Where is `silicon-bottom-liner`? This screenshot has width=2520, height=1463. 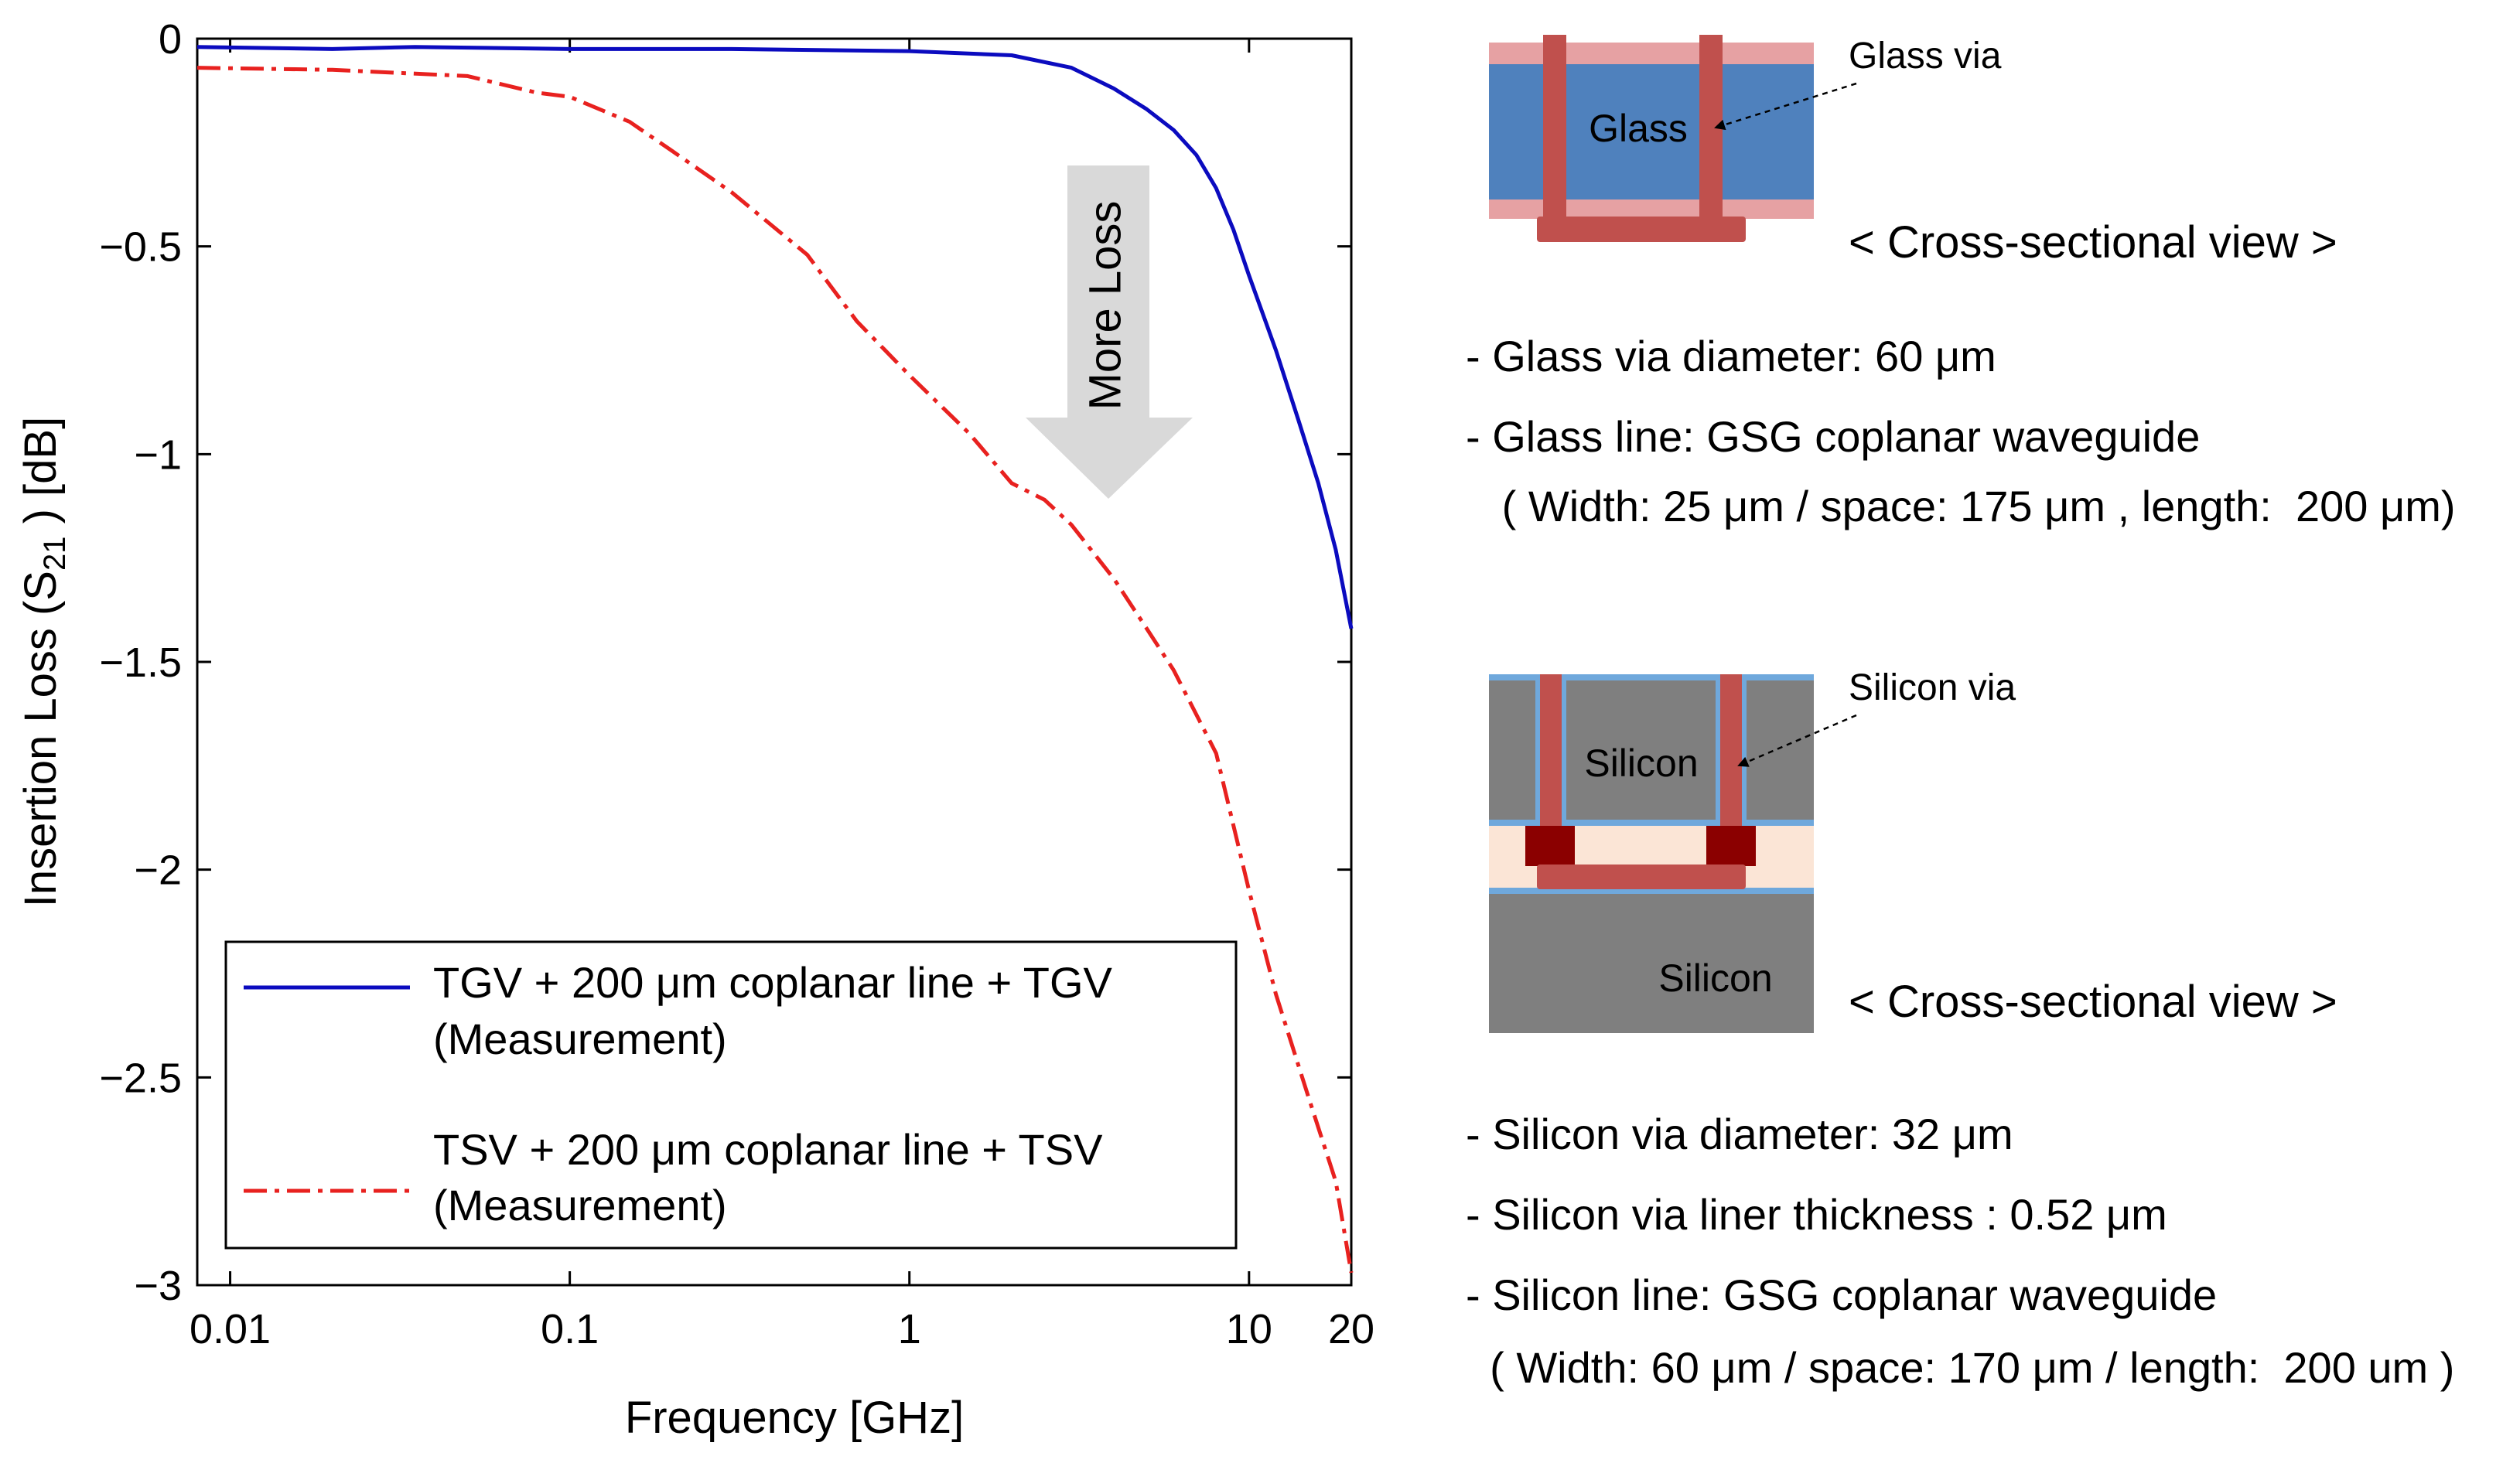
silicon-bottom-liner is located at coordinates (1651, 891).